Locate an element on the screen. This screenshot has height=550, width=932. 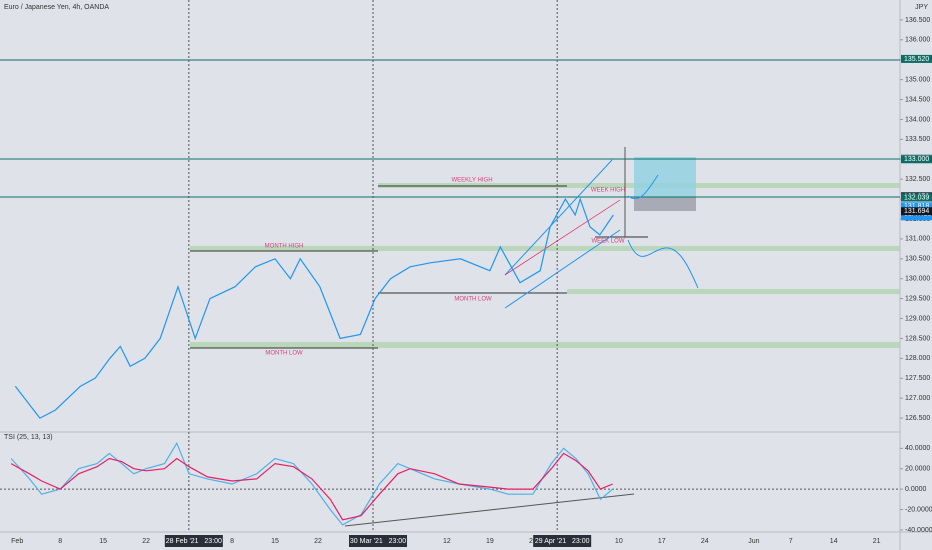
y-tick-label: -40.0000 is located at coordinates (918, 530).